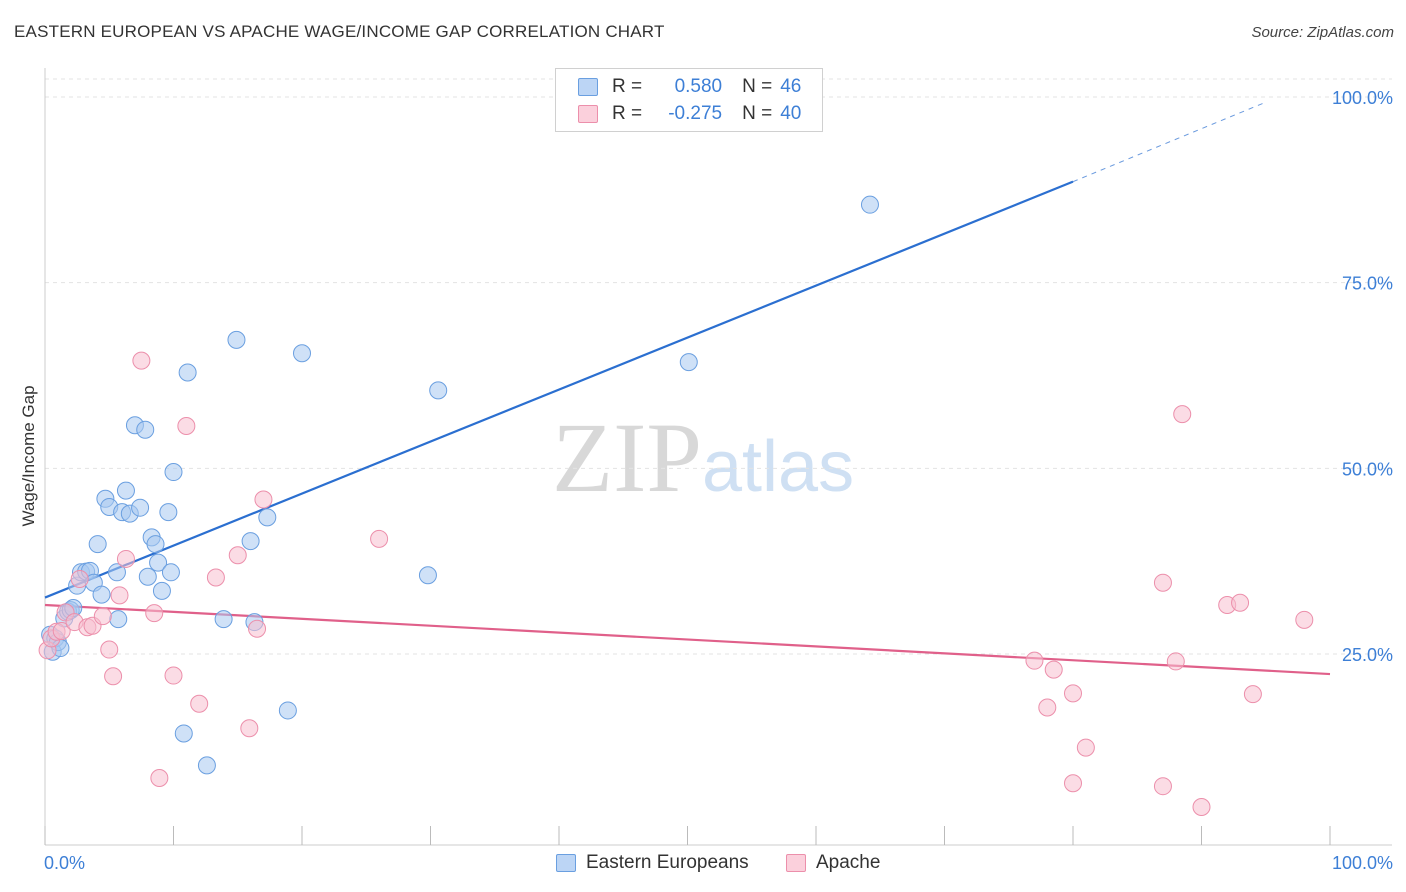 The width and height of the screenshot is (1406, 892). I want to click on y-tick-label: 100.0%, so click(1362, 98).